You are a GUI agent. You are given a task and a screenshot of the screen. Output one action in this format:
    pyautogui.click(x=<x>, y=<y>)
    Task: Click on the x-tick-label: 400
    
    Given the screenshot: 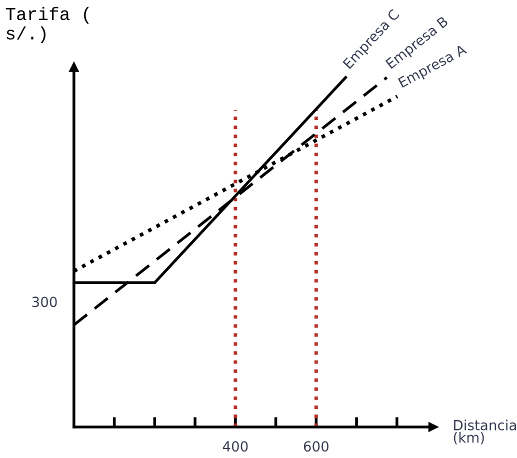 What is the action you would take?
    pyautogui.click(x=235, y=446)
    